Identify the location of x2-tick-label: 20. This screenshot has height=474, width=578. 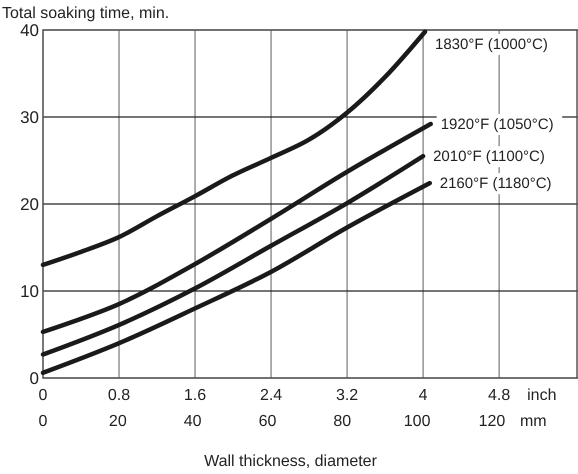
(117, 421).